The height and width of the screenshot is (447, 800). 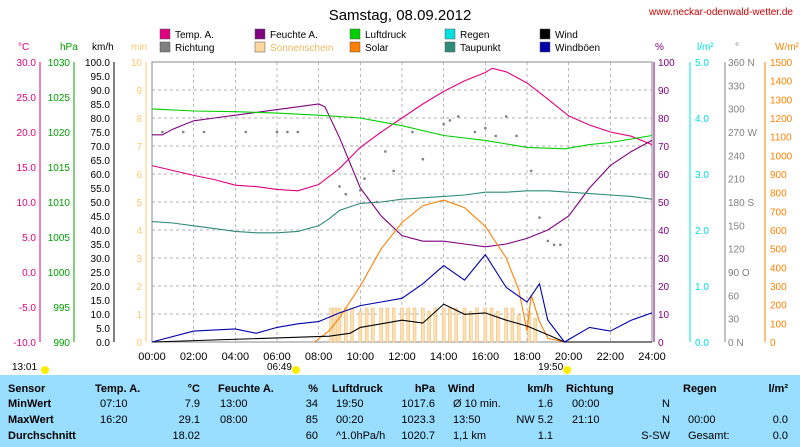 I want to click on axis-tick-wind: 80.0, so click(x=101, y=119).